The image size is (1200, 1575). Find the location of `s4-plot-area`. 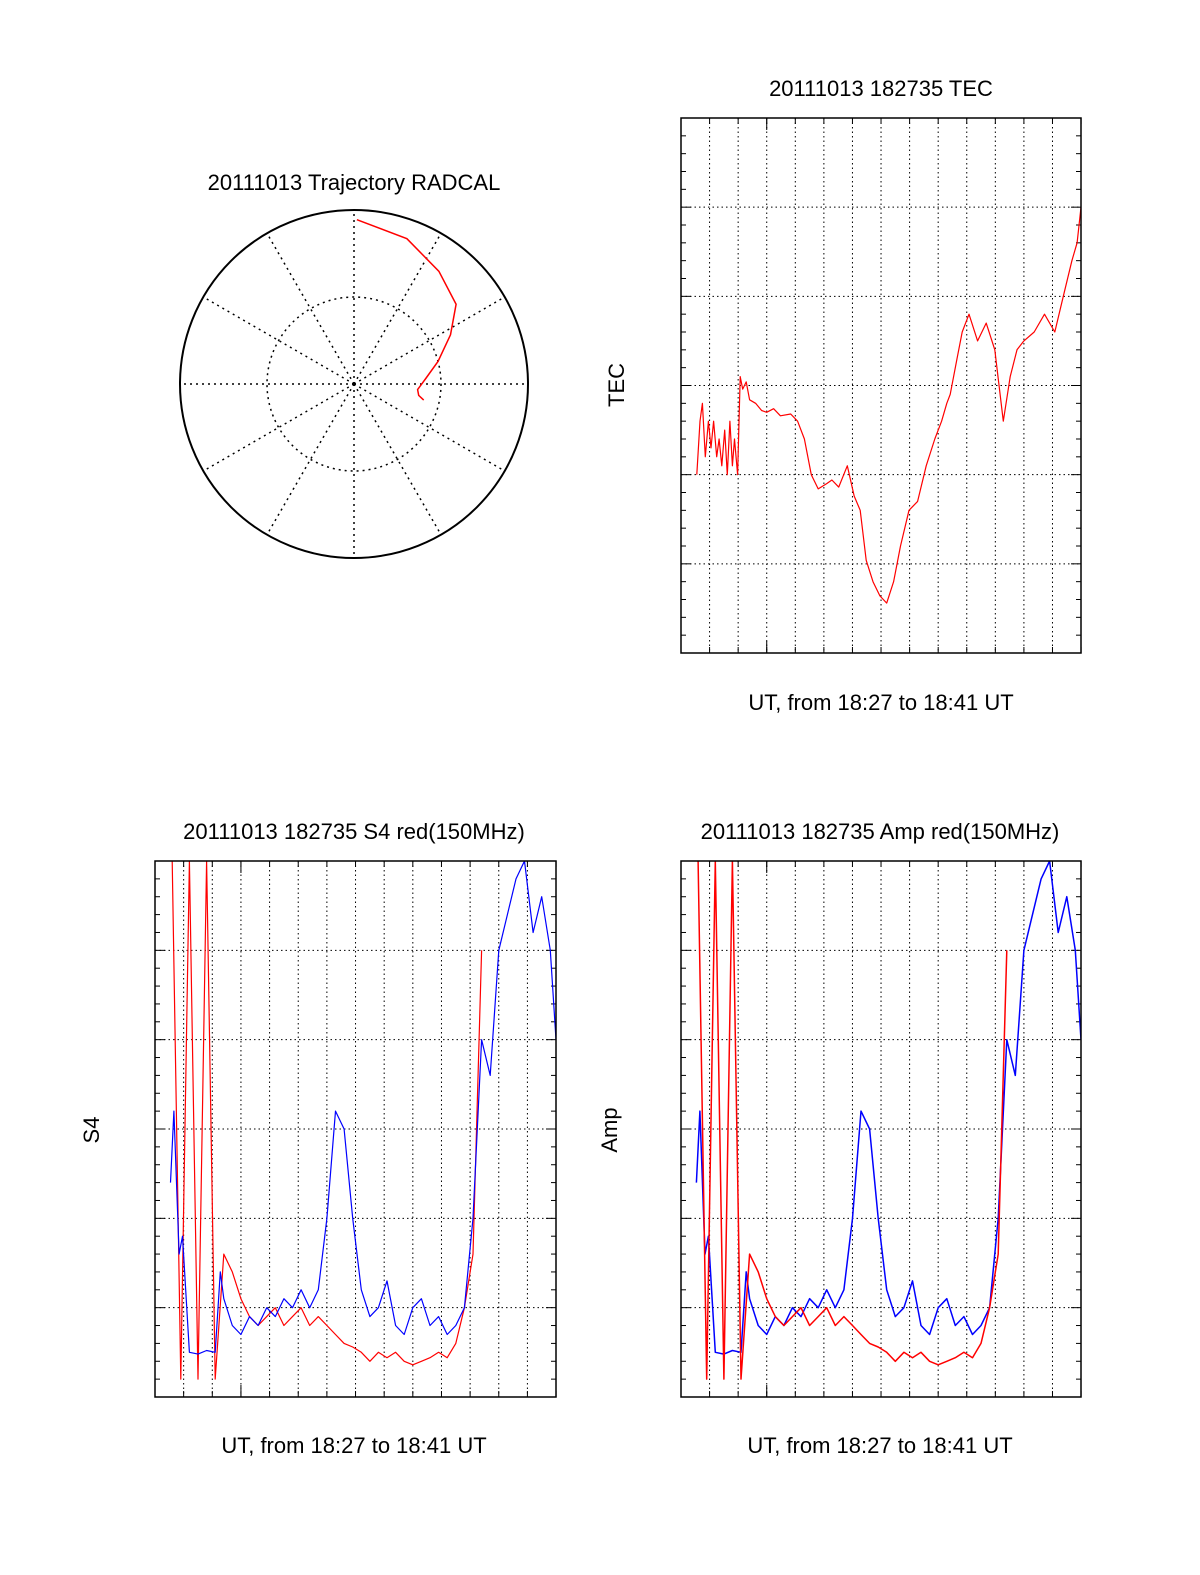

s4-plot-area is located at coordinates (355, 1129).